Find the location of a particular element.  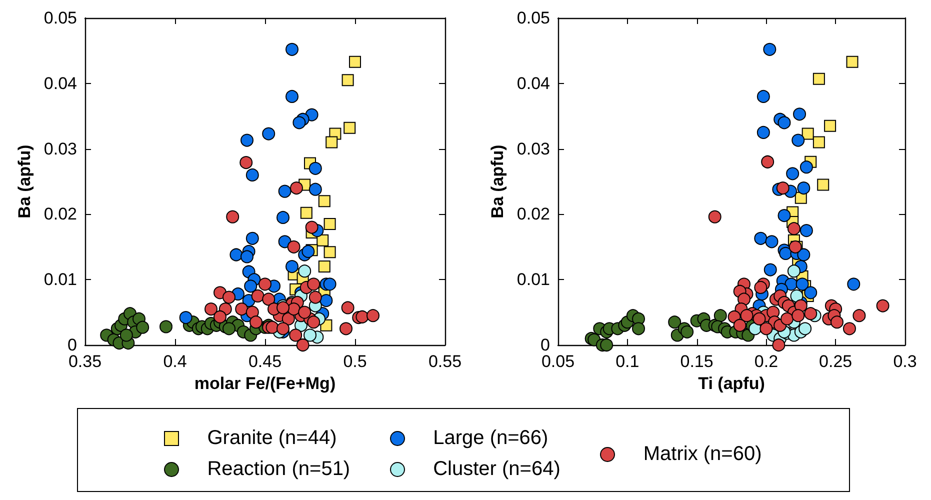

x-tick-label: 0.55 is located at coordinates (445, 361).